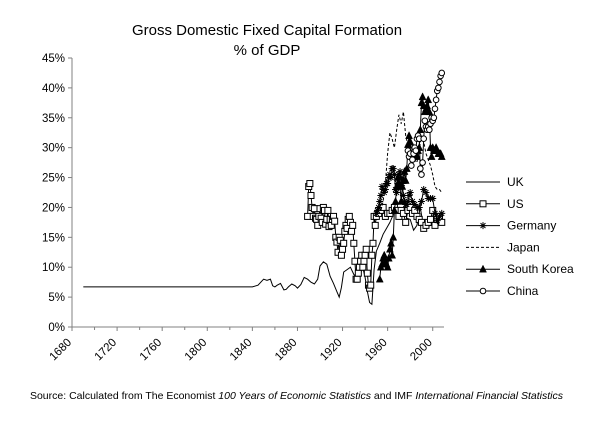 The width and height of the screenshot is (593, 422). Describe the element at coordinates (53, 179) in the screenshot. I see `y-tick-label: 25%` at that location.